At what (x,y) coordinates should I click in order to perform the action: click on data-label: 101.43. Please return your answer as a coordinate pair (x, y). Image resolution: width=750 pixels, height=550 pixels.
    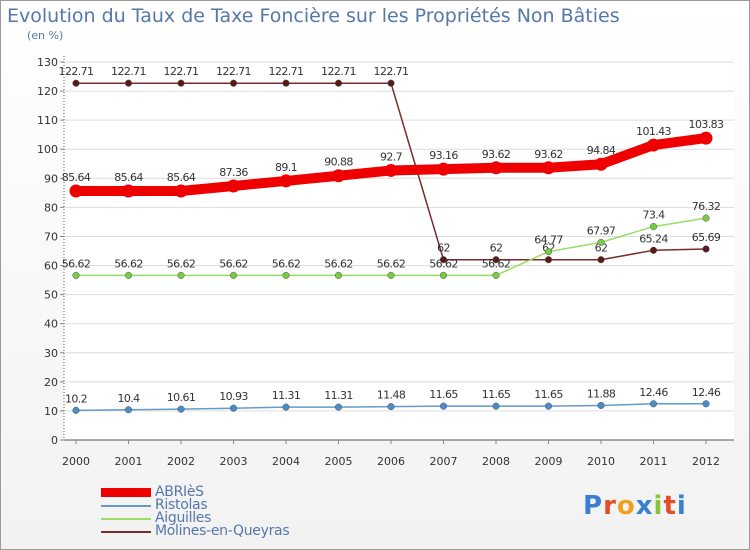
    Looking at the image, I should click on (653, 131).